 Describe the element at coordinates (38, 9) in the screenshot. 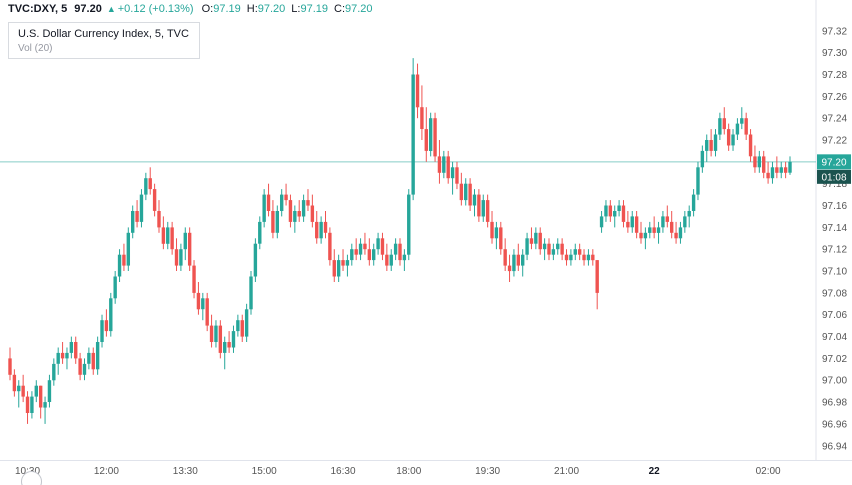

I see `symbol-name: TVC:DXY, 5` at that location.